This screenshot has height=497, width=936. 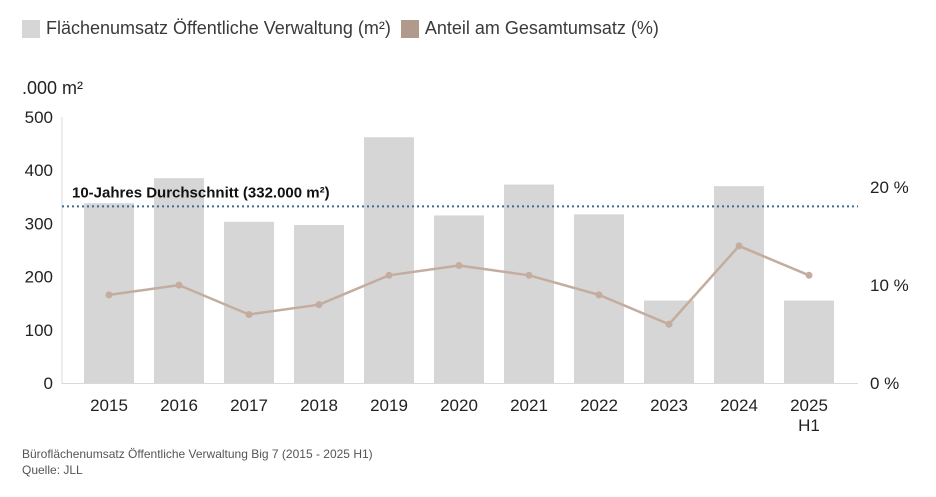 I want to click on point-anteil-2020, so click(x=459, y=266).